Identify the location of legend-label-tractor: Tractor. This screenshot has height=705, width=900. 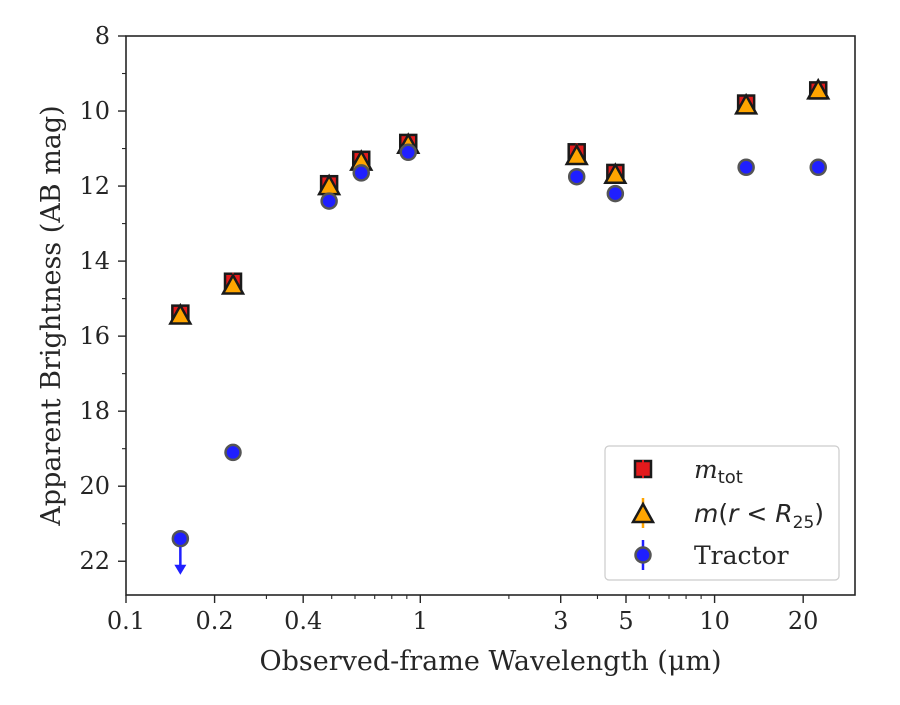
(741, 555).